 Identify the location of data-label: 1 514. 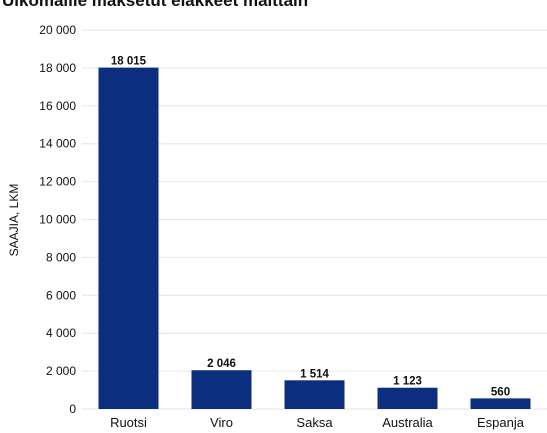
(314, 374).